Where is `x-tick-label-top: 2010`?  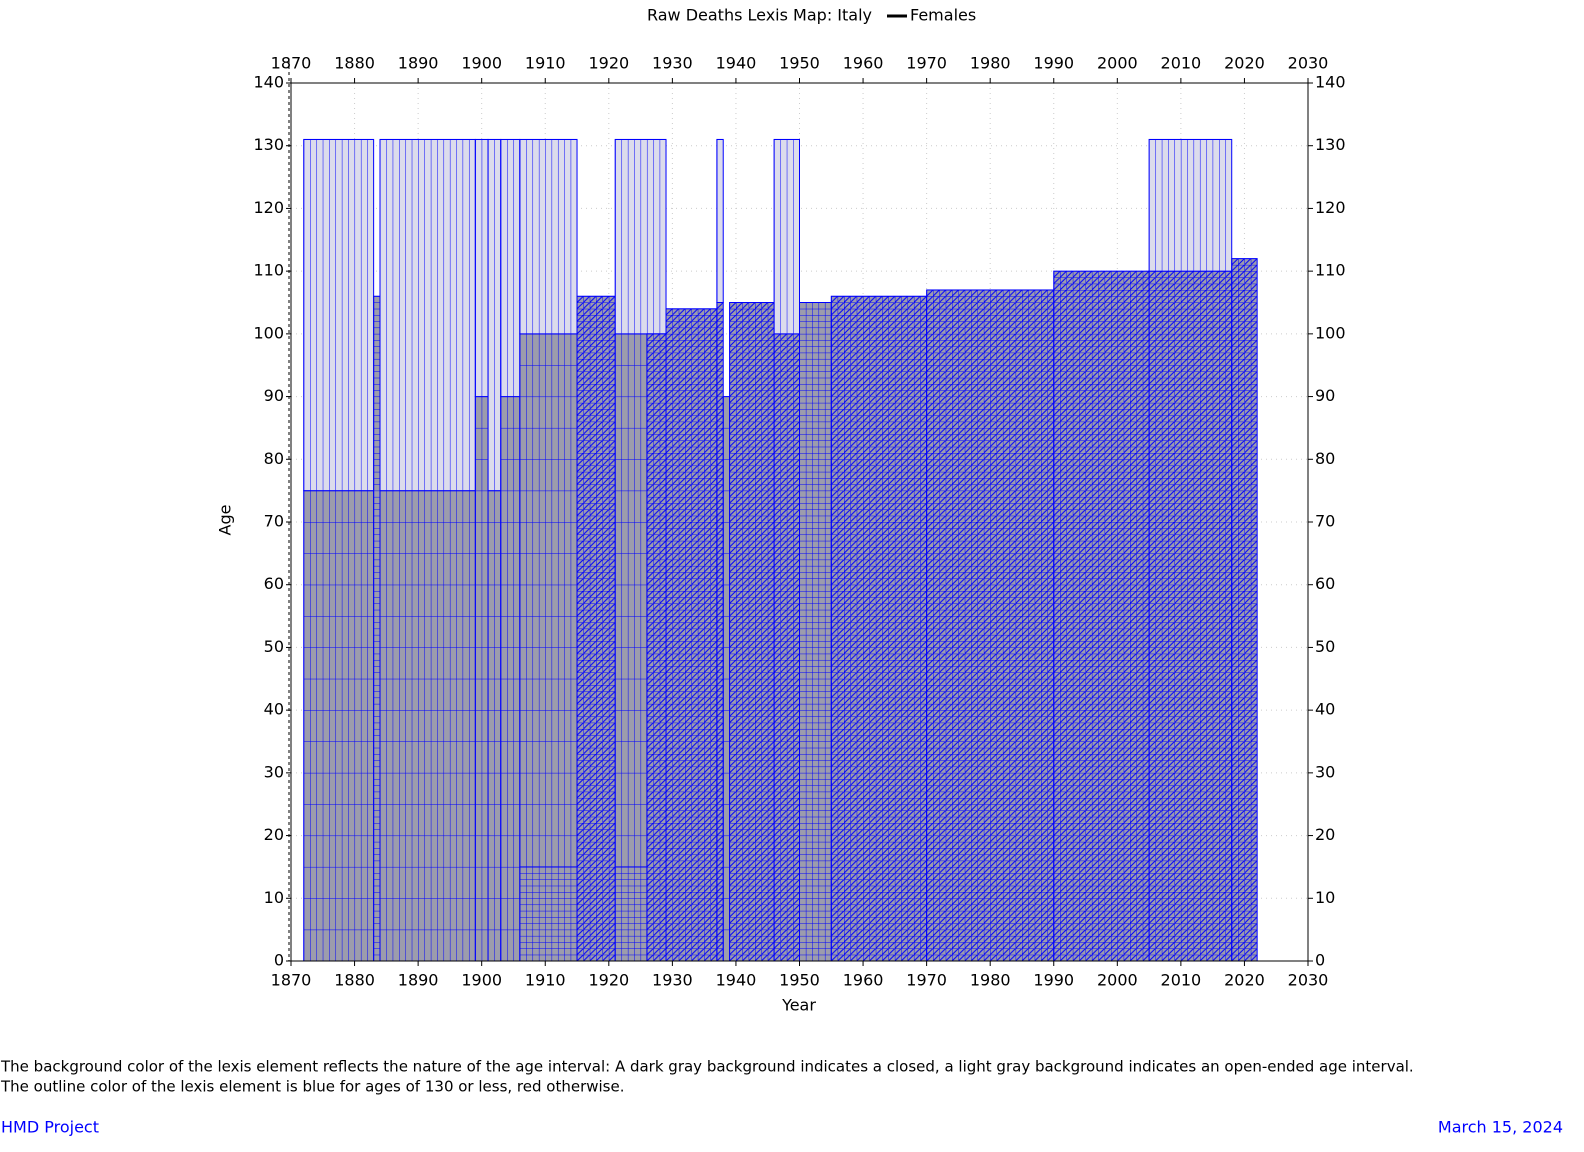 x-tick-label-top: 2010 is located at coordinates (1181, 63).